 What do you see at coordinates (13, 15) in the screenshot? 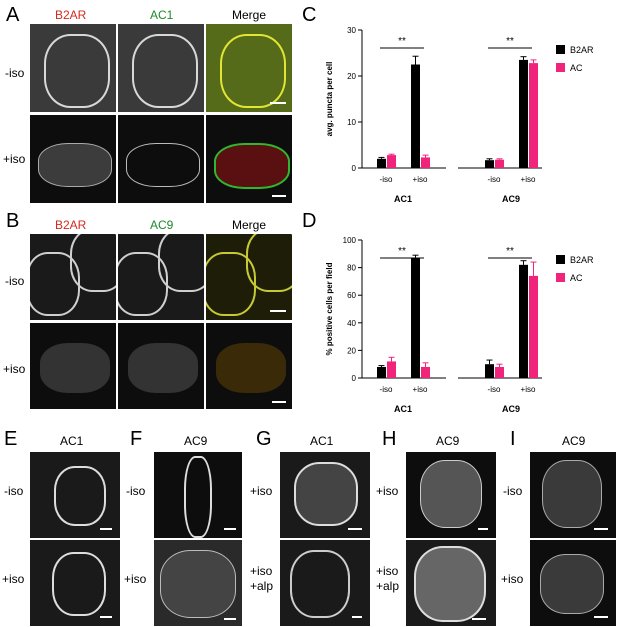
I see `panel-letter-a: A` at bounding box center [13, 15].